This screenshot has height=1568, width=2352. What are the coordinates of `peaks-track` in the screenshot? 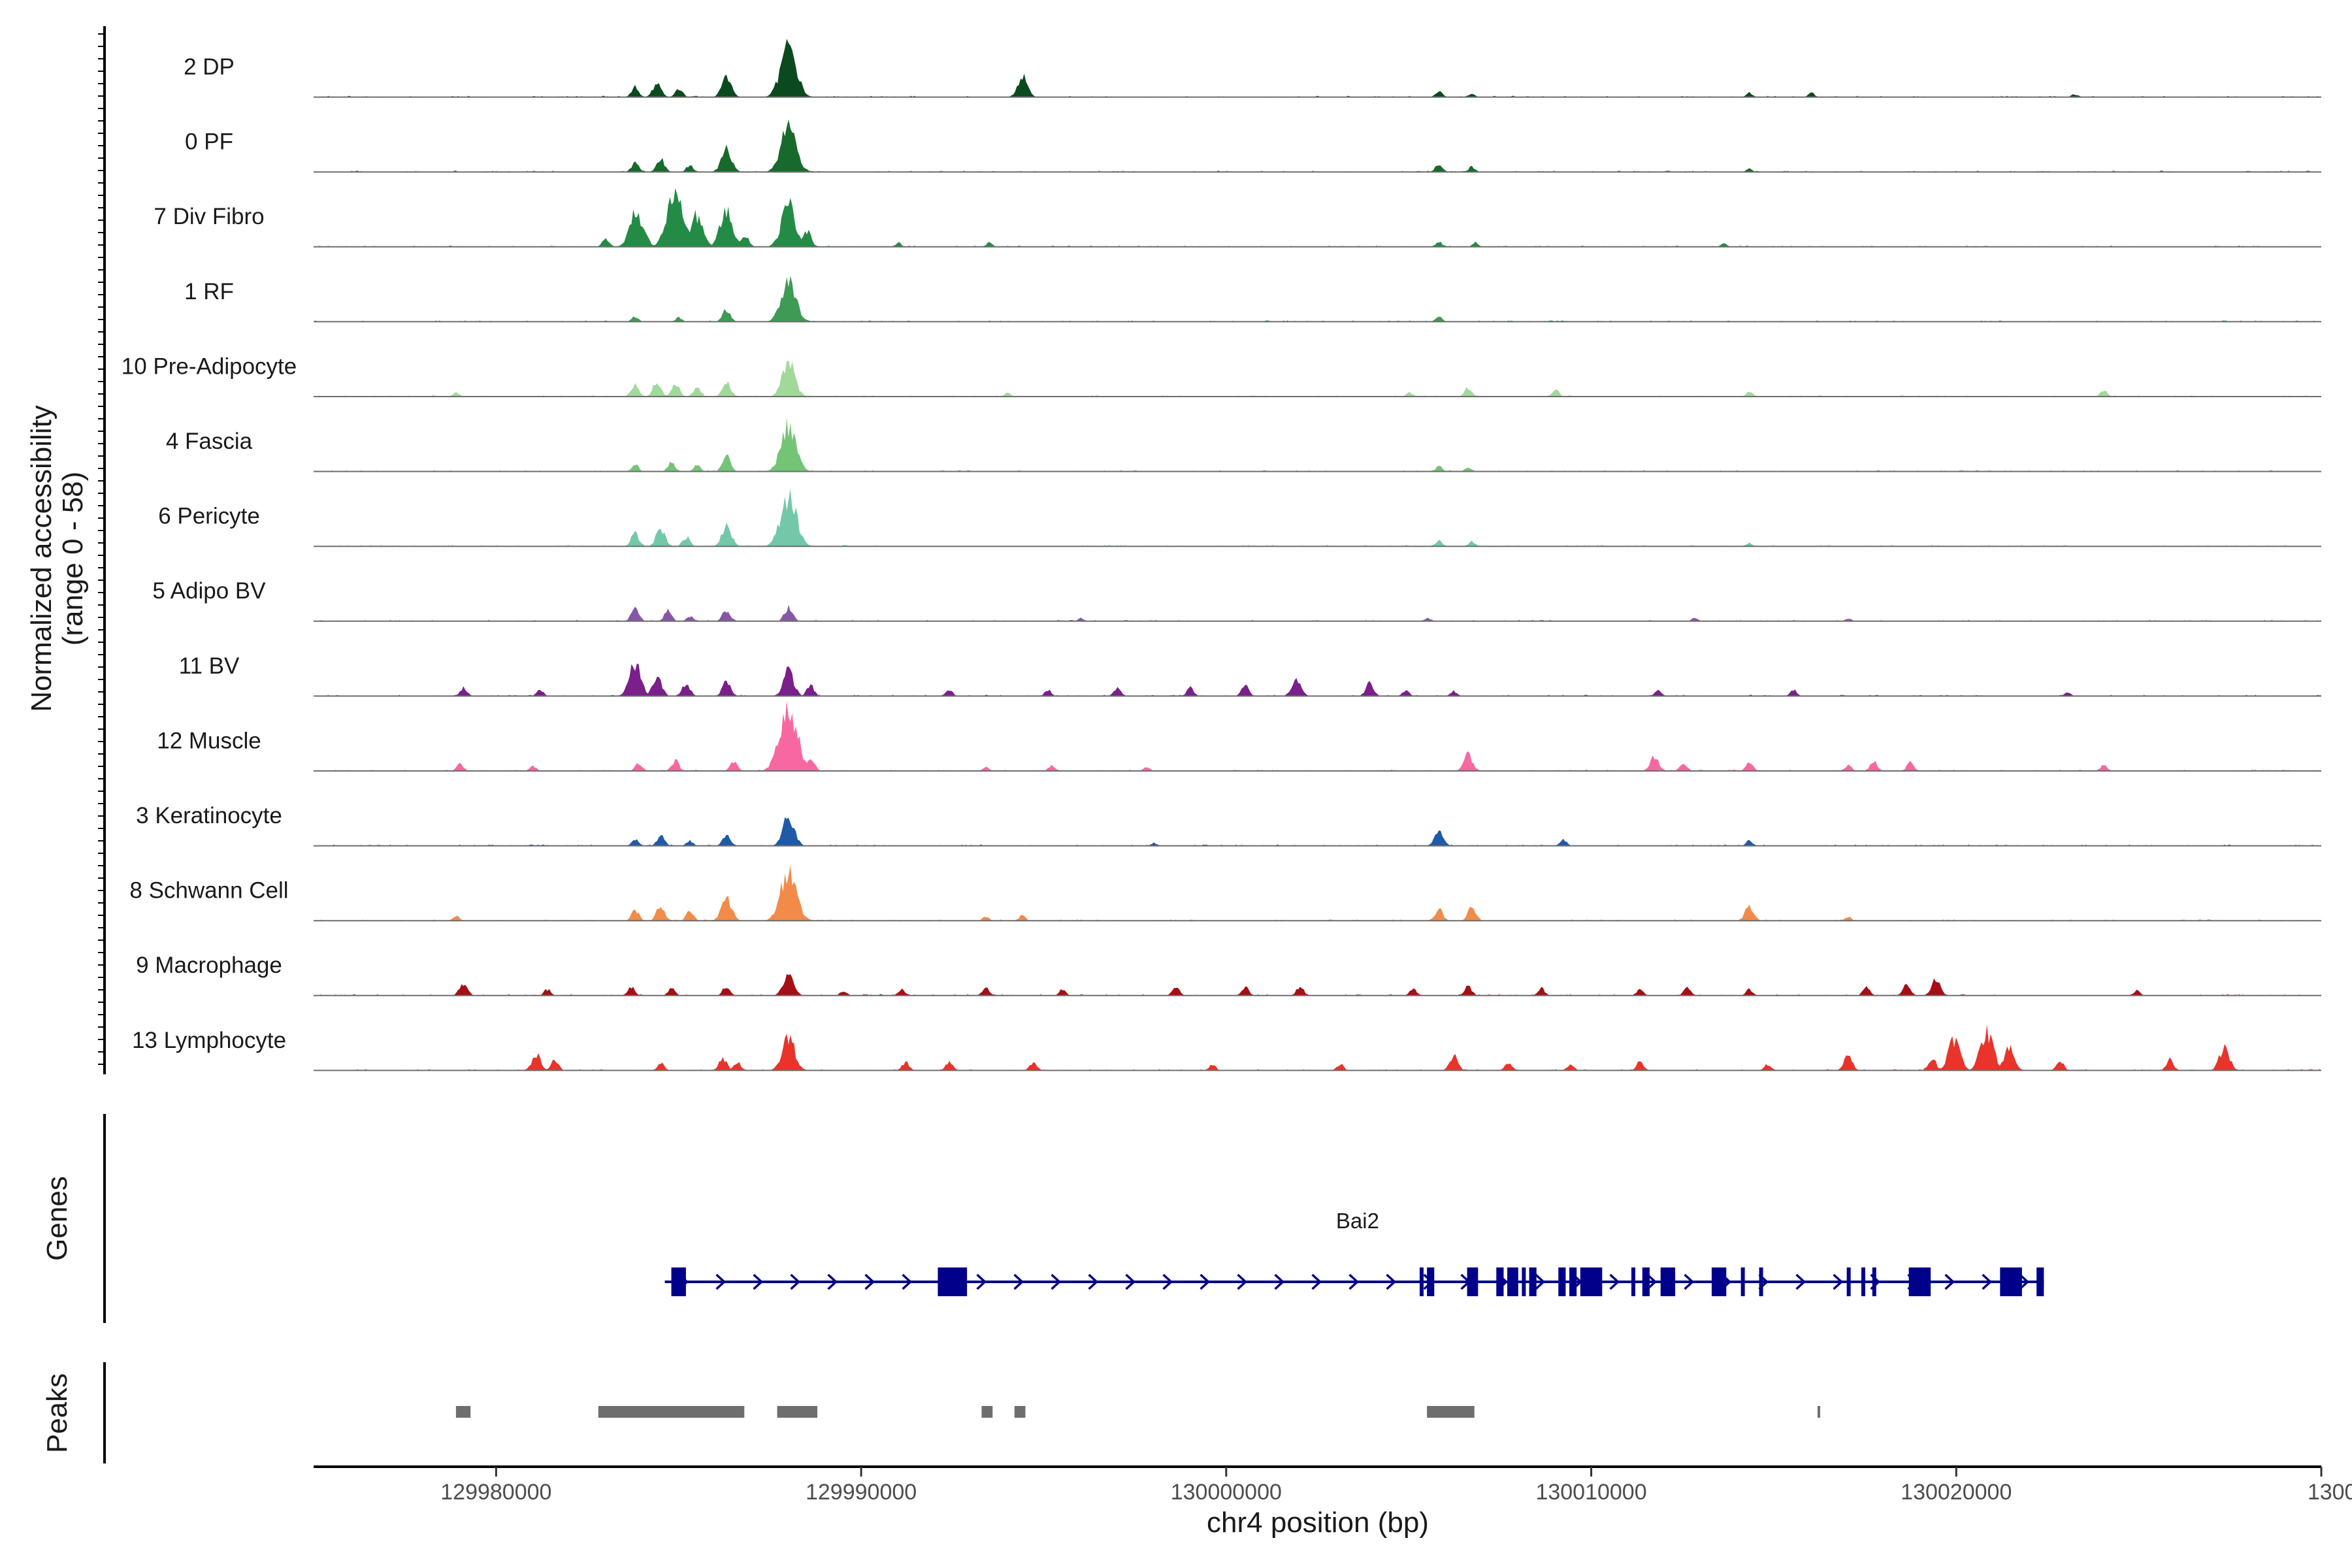 It's located at (1137, 1412).